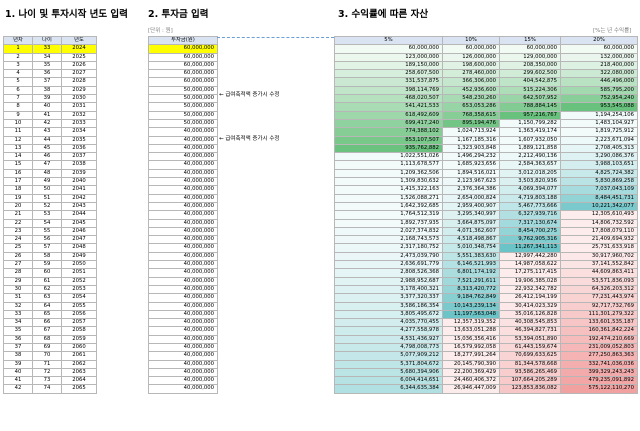 This screenshot has width=640, height=431. What do you see at coordinates (79, 65) in the screenshot?
I see `year-cell: 2026` at bounding box center [79, 65].